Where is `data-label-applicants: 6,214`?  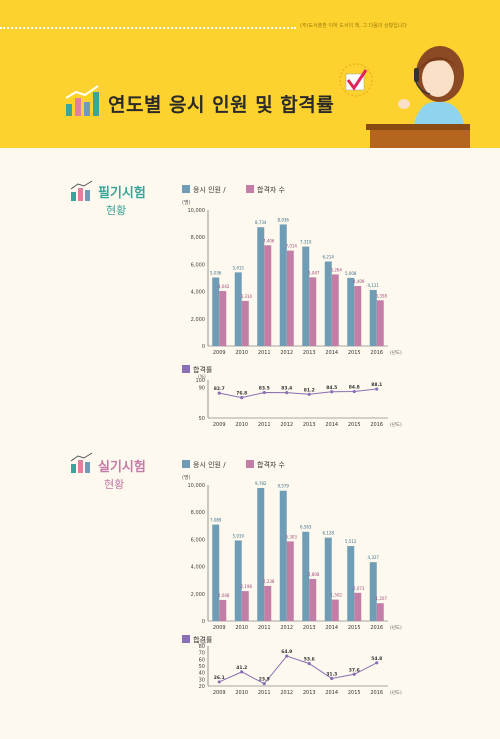
data-label-applicants: 6,214 is located at coordinates (329, 256).